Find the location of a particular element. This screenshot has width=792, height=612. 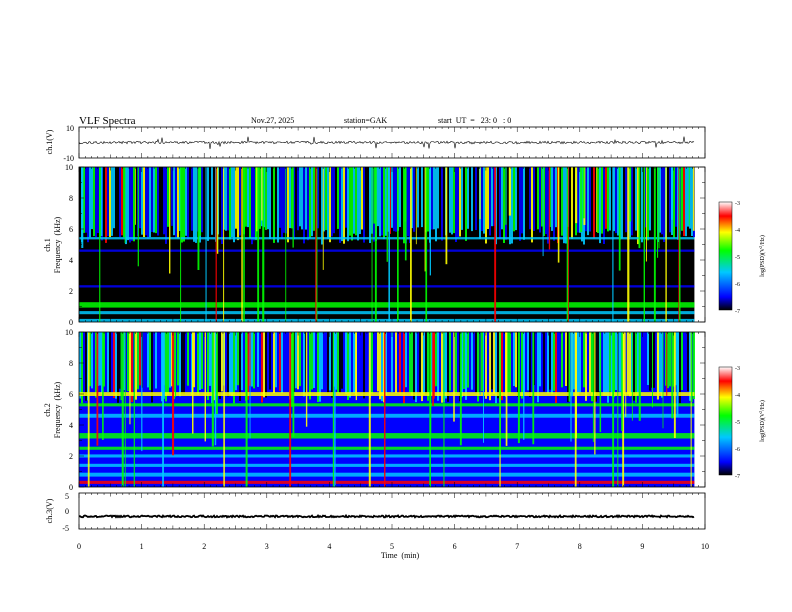

ch1-spectrogram-ylabel-frequency: Frequency (kHz) is located at coordinates (57, 244).